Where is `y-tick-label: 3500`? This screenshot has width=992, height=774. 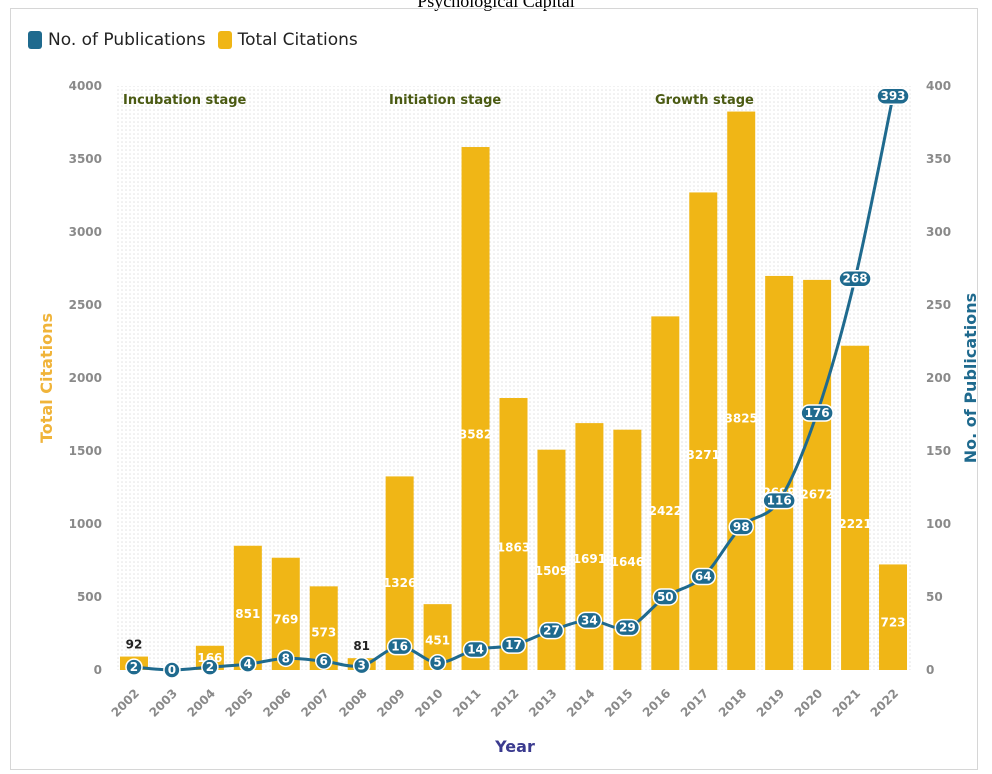
y-tick-label: 3500 is located at coordinates (85, 159).